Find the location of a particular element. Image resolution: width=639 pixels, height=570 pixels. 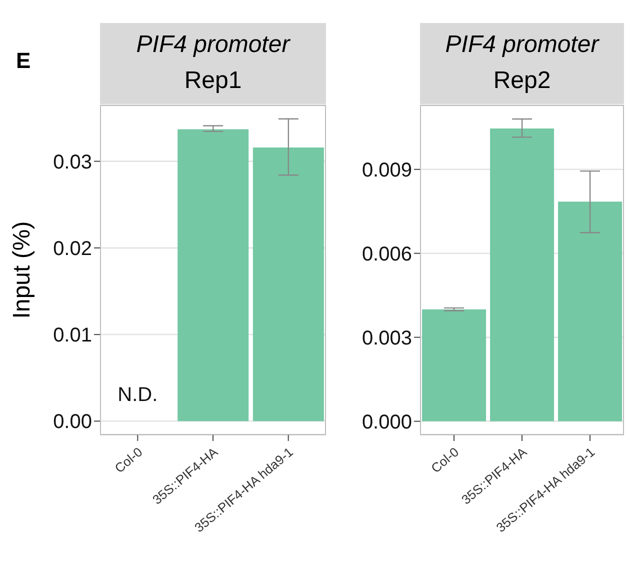

y-tick-label: 0.00 is located at coordinates (72, 422).